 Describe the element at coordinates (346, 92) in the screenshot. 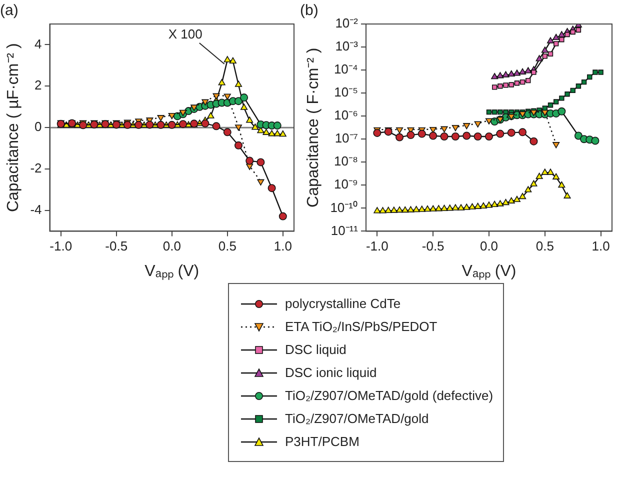

I see `y-tick-label: 10⁻⁵` at that location.